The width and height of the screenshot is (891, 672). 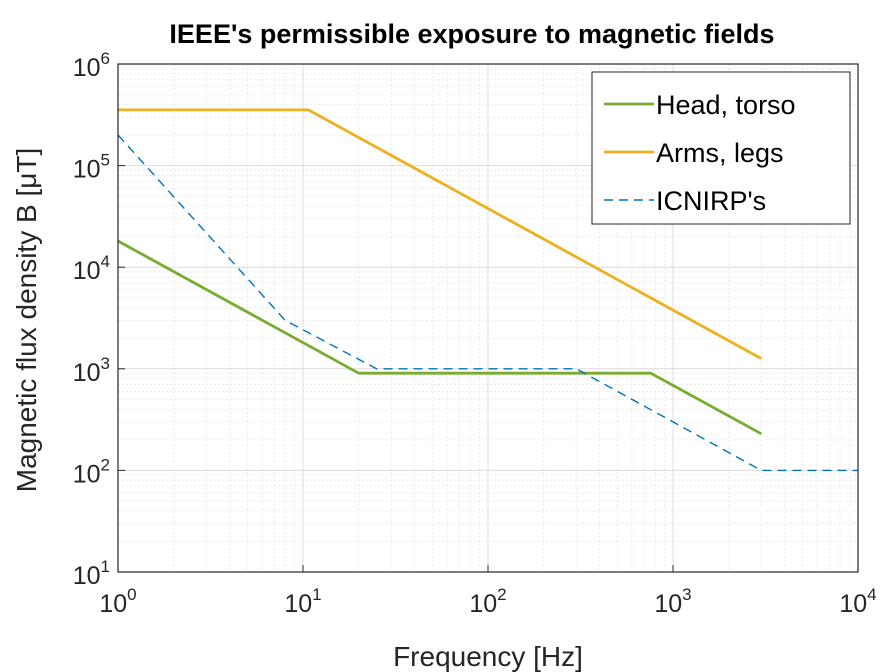 I want to click on y-tick-label: 10¹, so click(x=91, y=573).